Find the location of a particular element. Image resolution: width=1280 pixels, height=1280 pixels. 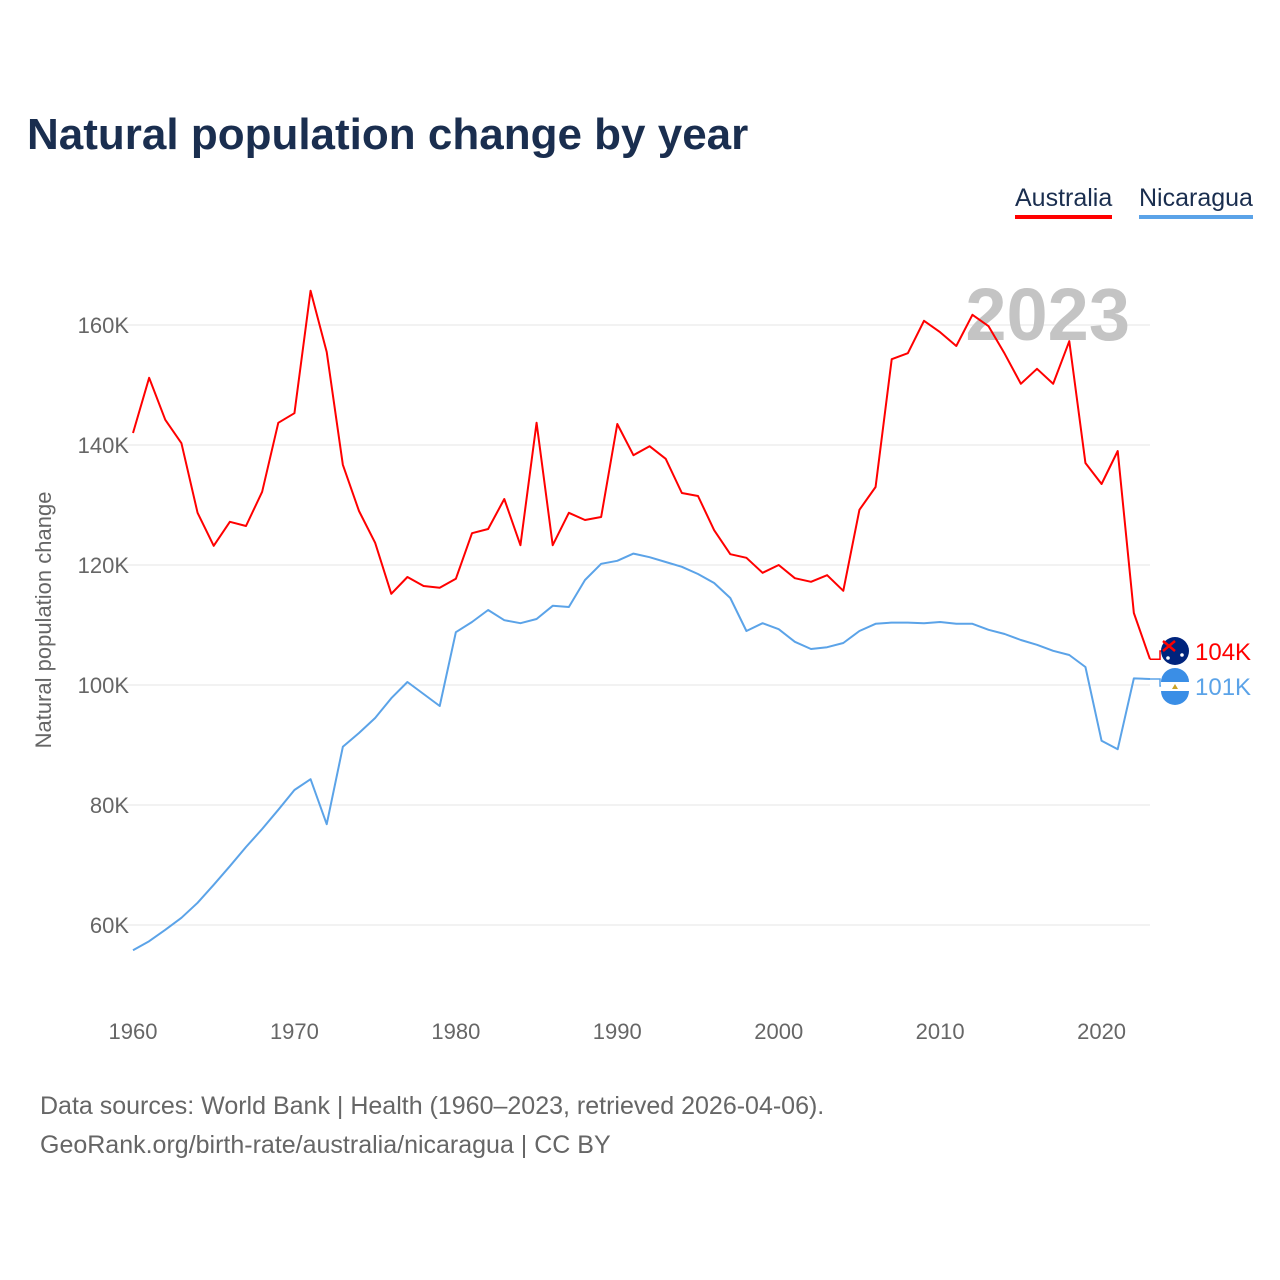

legend-australia: Australia is located at coordinates (1064, 201).